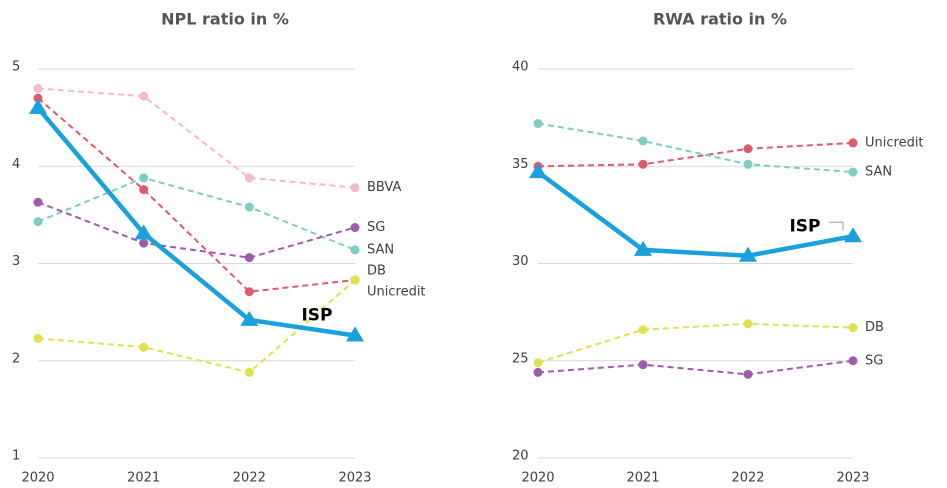 This screenshot has height=488, width=947. What do you see at coordinates (520, 456) in the screenshot?
I see `y-tick-label: 20` at bounding box center [520, 456].